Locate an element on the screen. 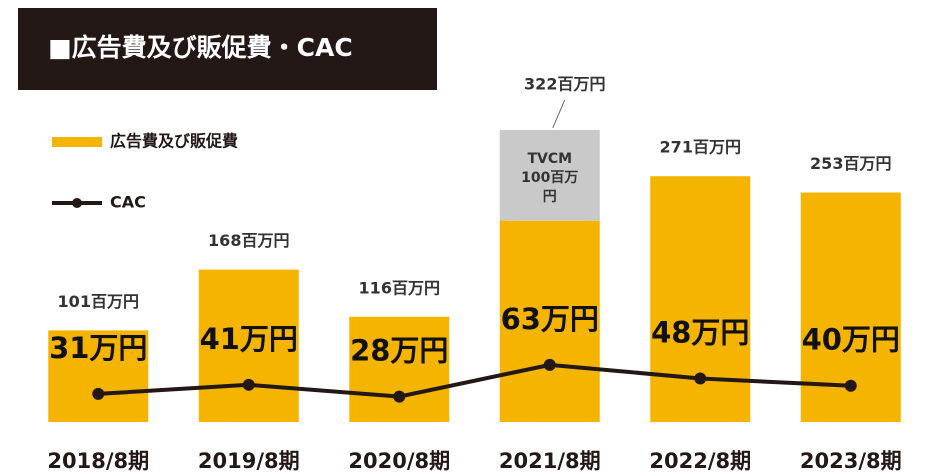 This screenshot has width=948, height=476. segment-label: TVCM 100百万円 is located at coordinates (550, 177).